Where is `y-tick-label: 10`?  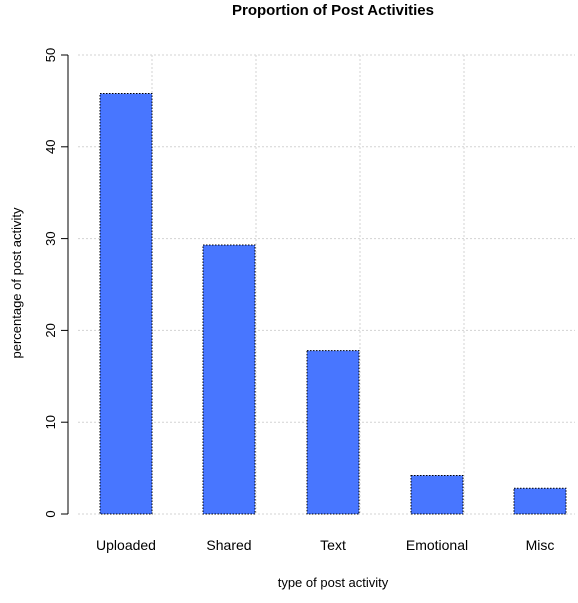 y-tick-label: 10 is located at coordinates (50, 422).